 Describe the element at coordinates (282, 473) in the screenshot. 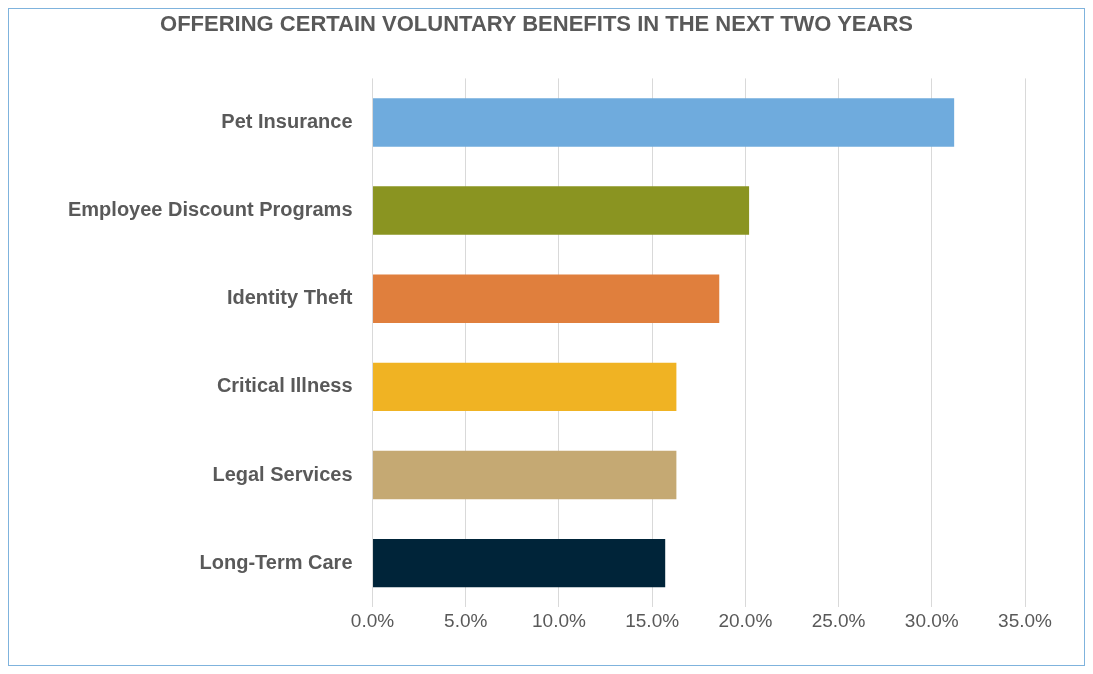

I see `y-tick-label: Legal Services` at that location.